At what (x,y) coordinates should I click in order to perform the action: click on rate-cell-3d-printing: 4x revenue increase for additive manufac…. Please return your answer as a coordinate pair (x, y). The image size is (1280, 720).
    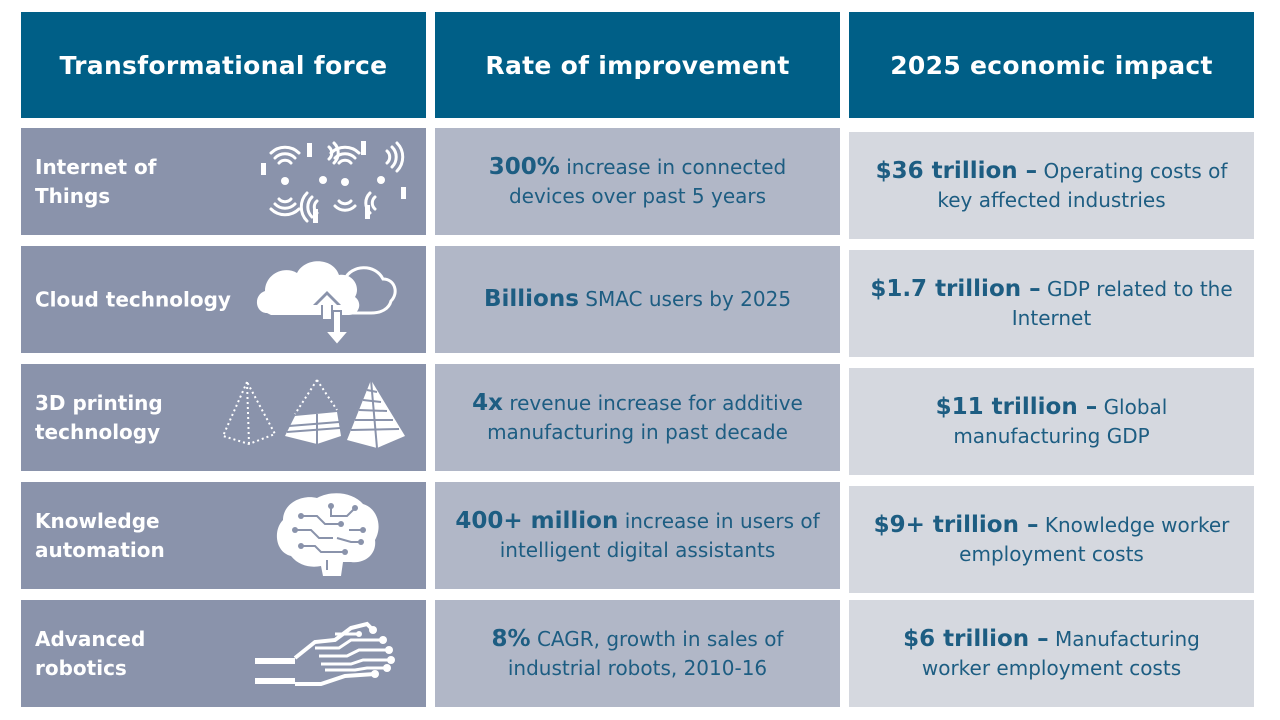
    Looking at the image, I should click on (637, 417).